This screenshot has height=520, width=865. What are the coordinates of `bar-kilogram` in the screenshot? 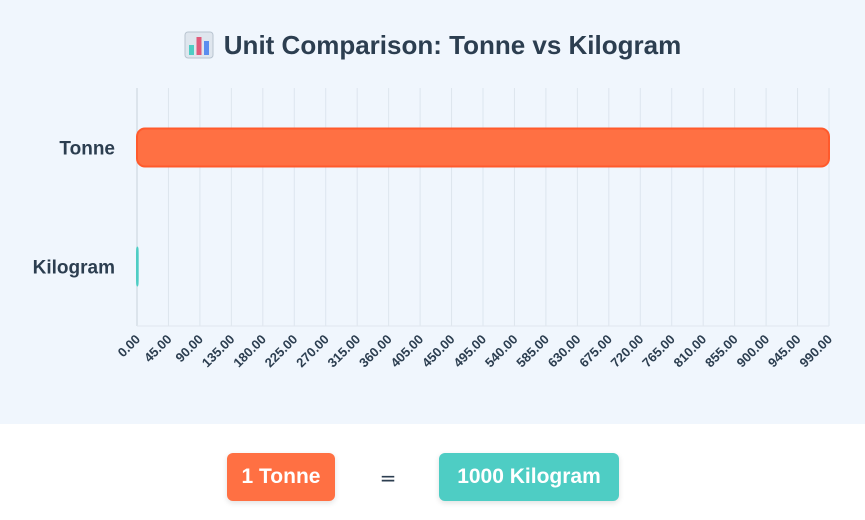 It's located at (137, 266).